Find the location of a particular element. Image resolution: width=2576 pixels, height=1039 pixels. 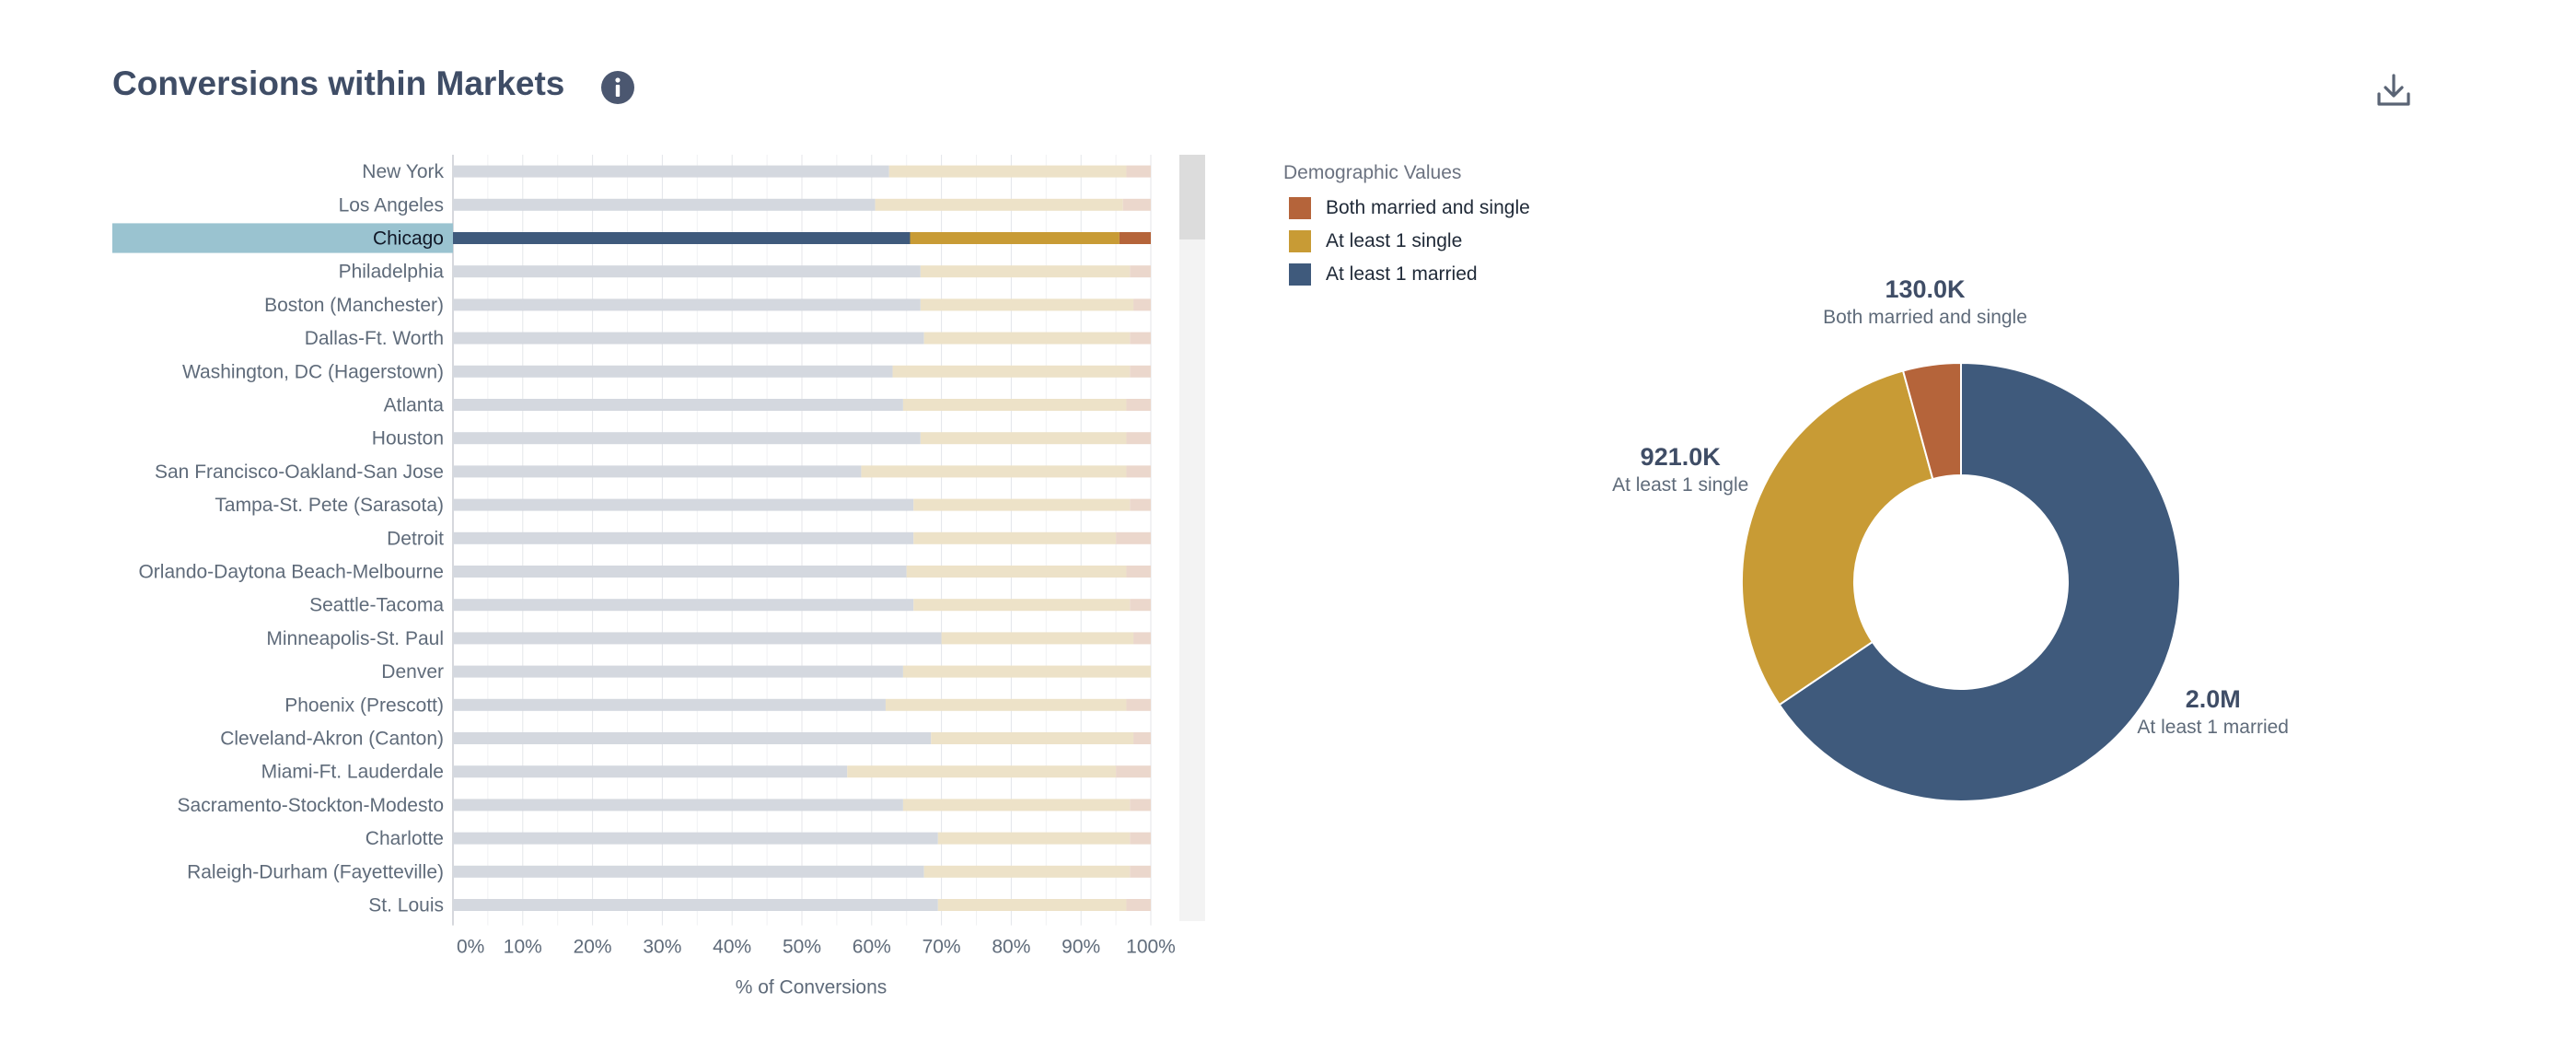

category-label: Denver is located at coordinates (412, 672).